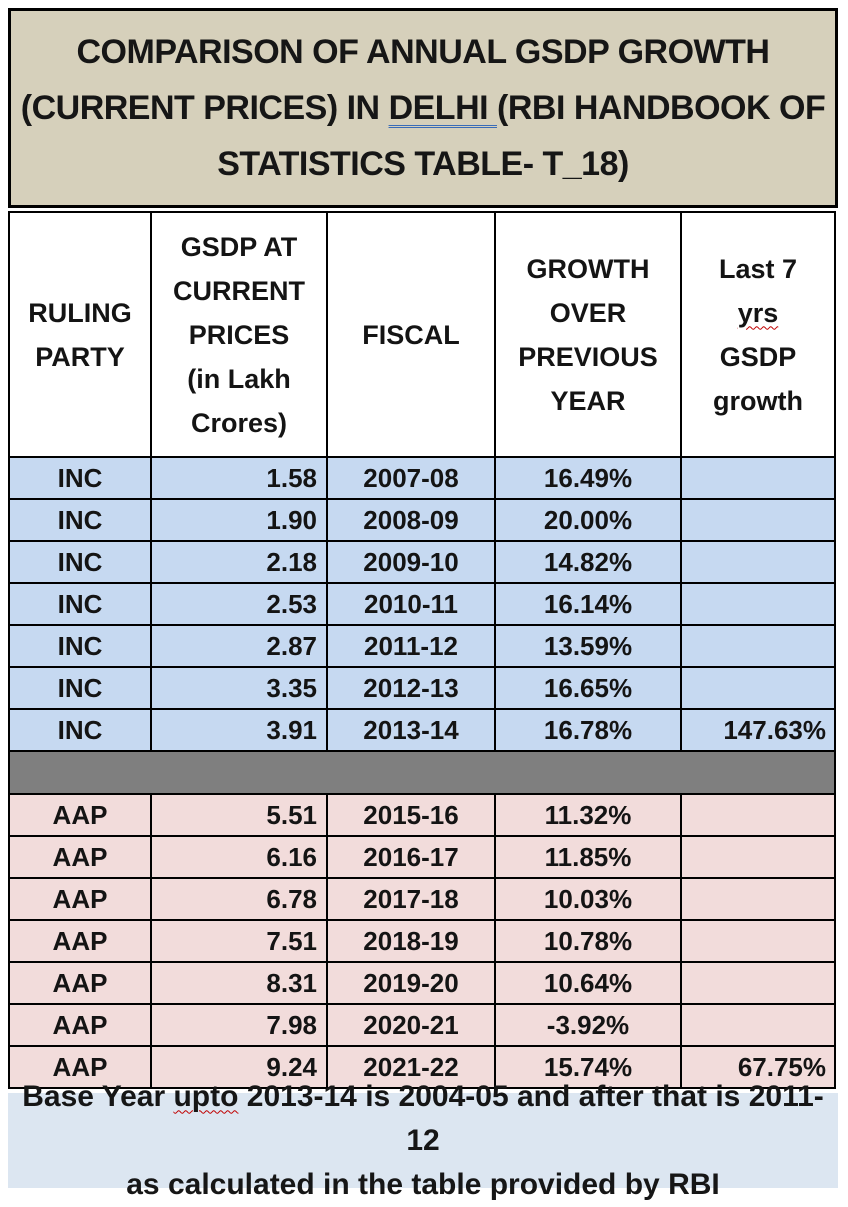 The height and width of the screenshot is (1207, 848). I want to click on cell-fiscal: 2012-13, so click(411, 688).